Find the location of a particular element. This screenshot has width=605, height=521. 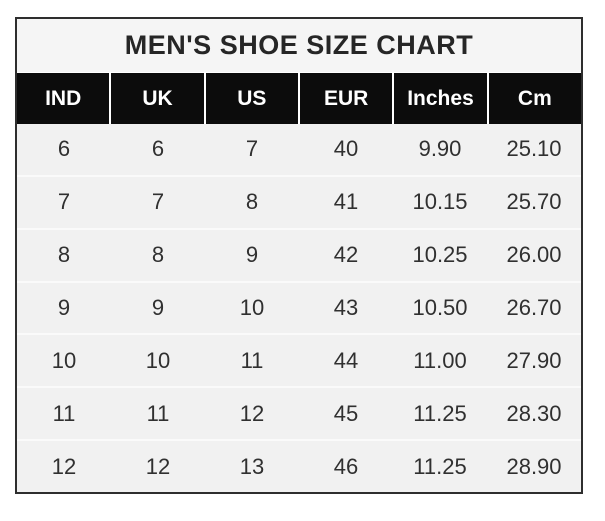

table-row: 6 6 7 40 9.90 25.10 is located at coordinates (299, 149).